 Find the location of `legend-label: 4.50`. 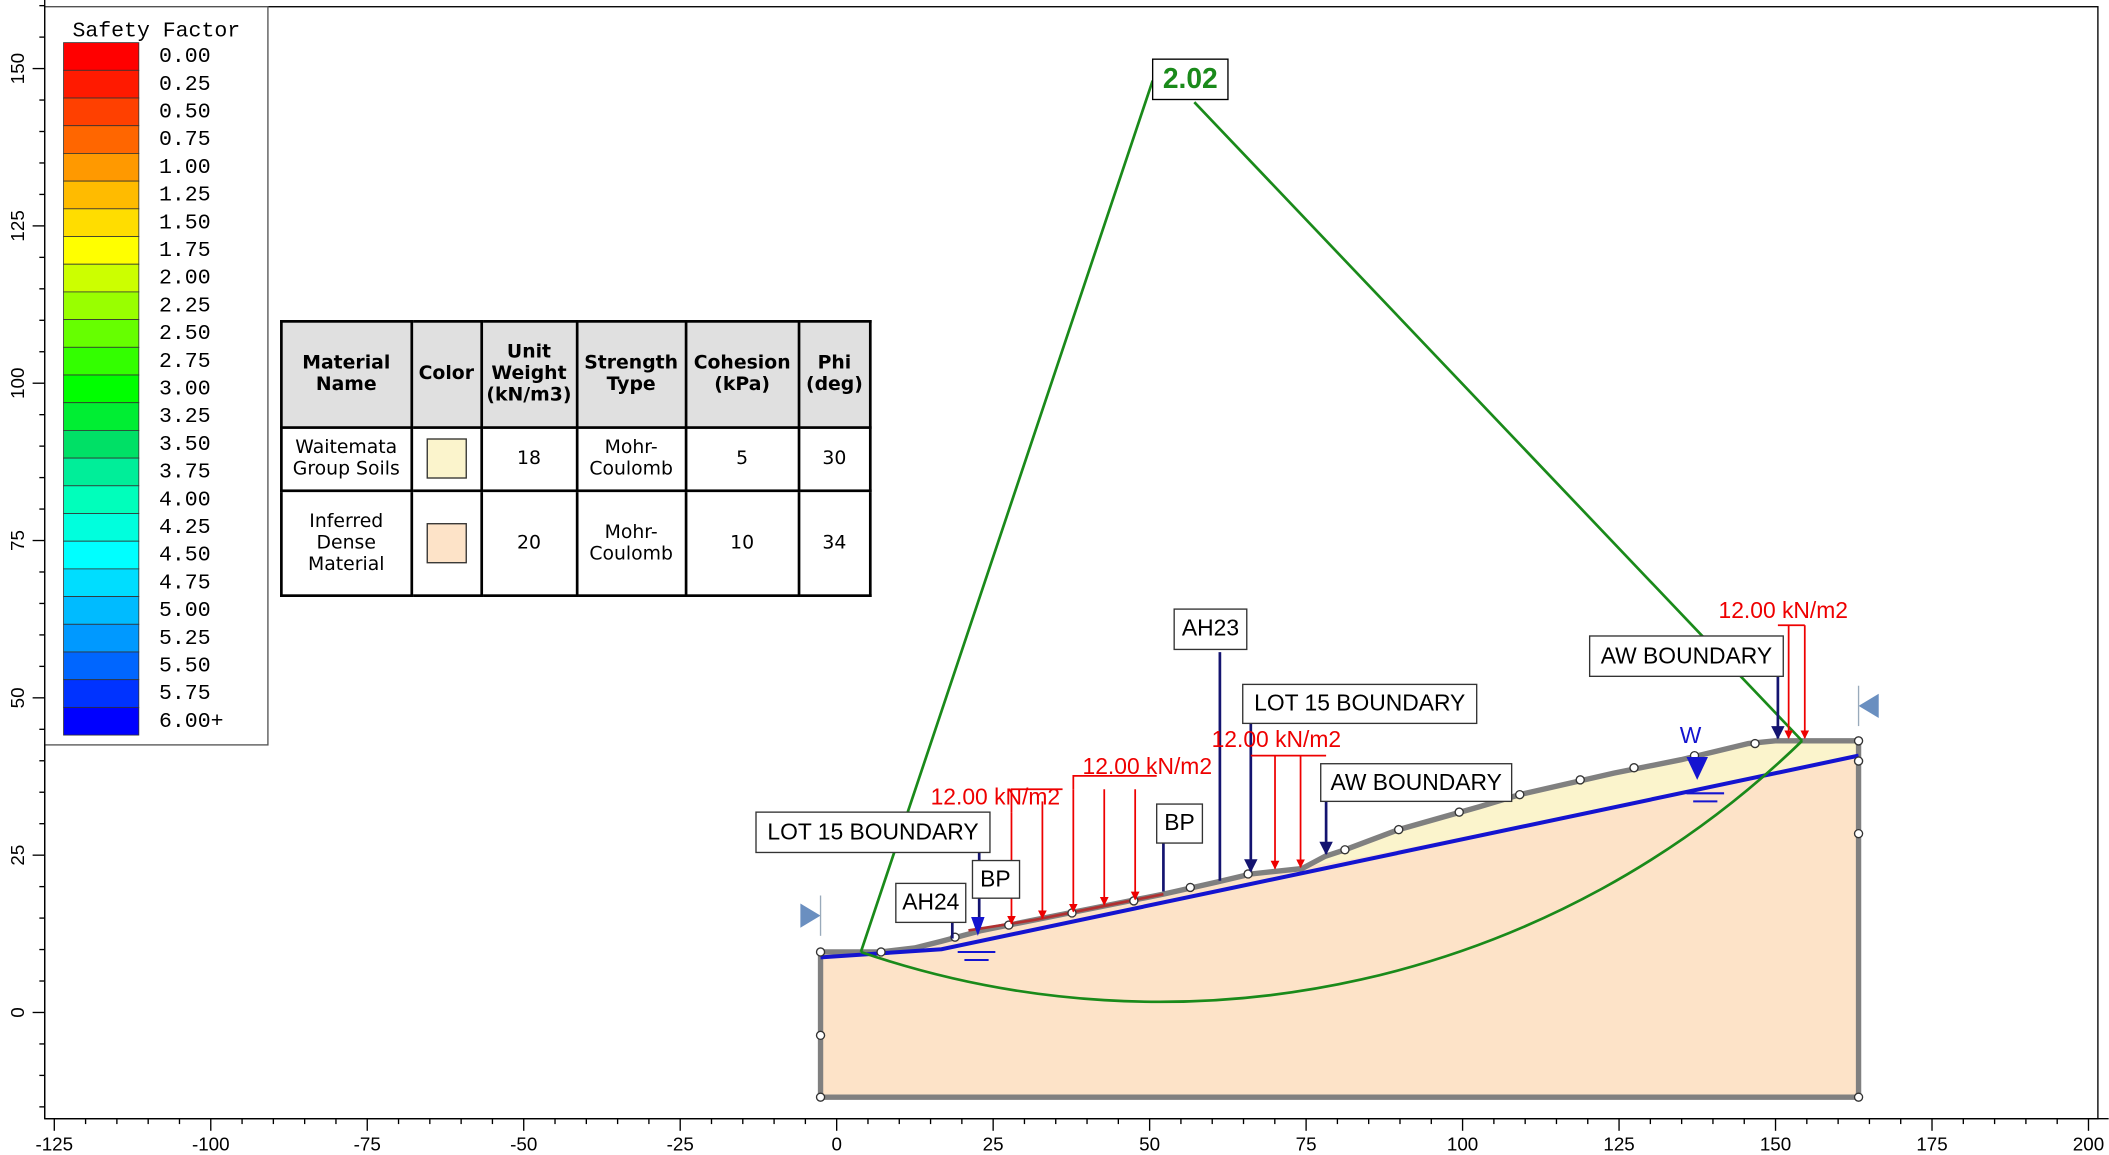

legend-label: 4.50 is located at coordinates (185, 556).